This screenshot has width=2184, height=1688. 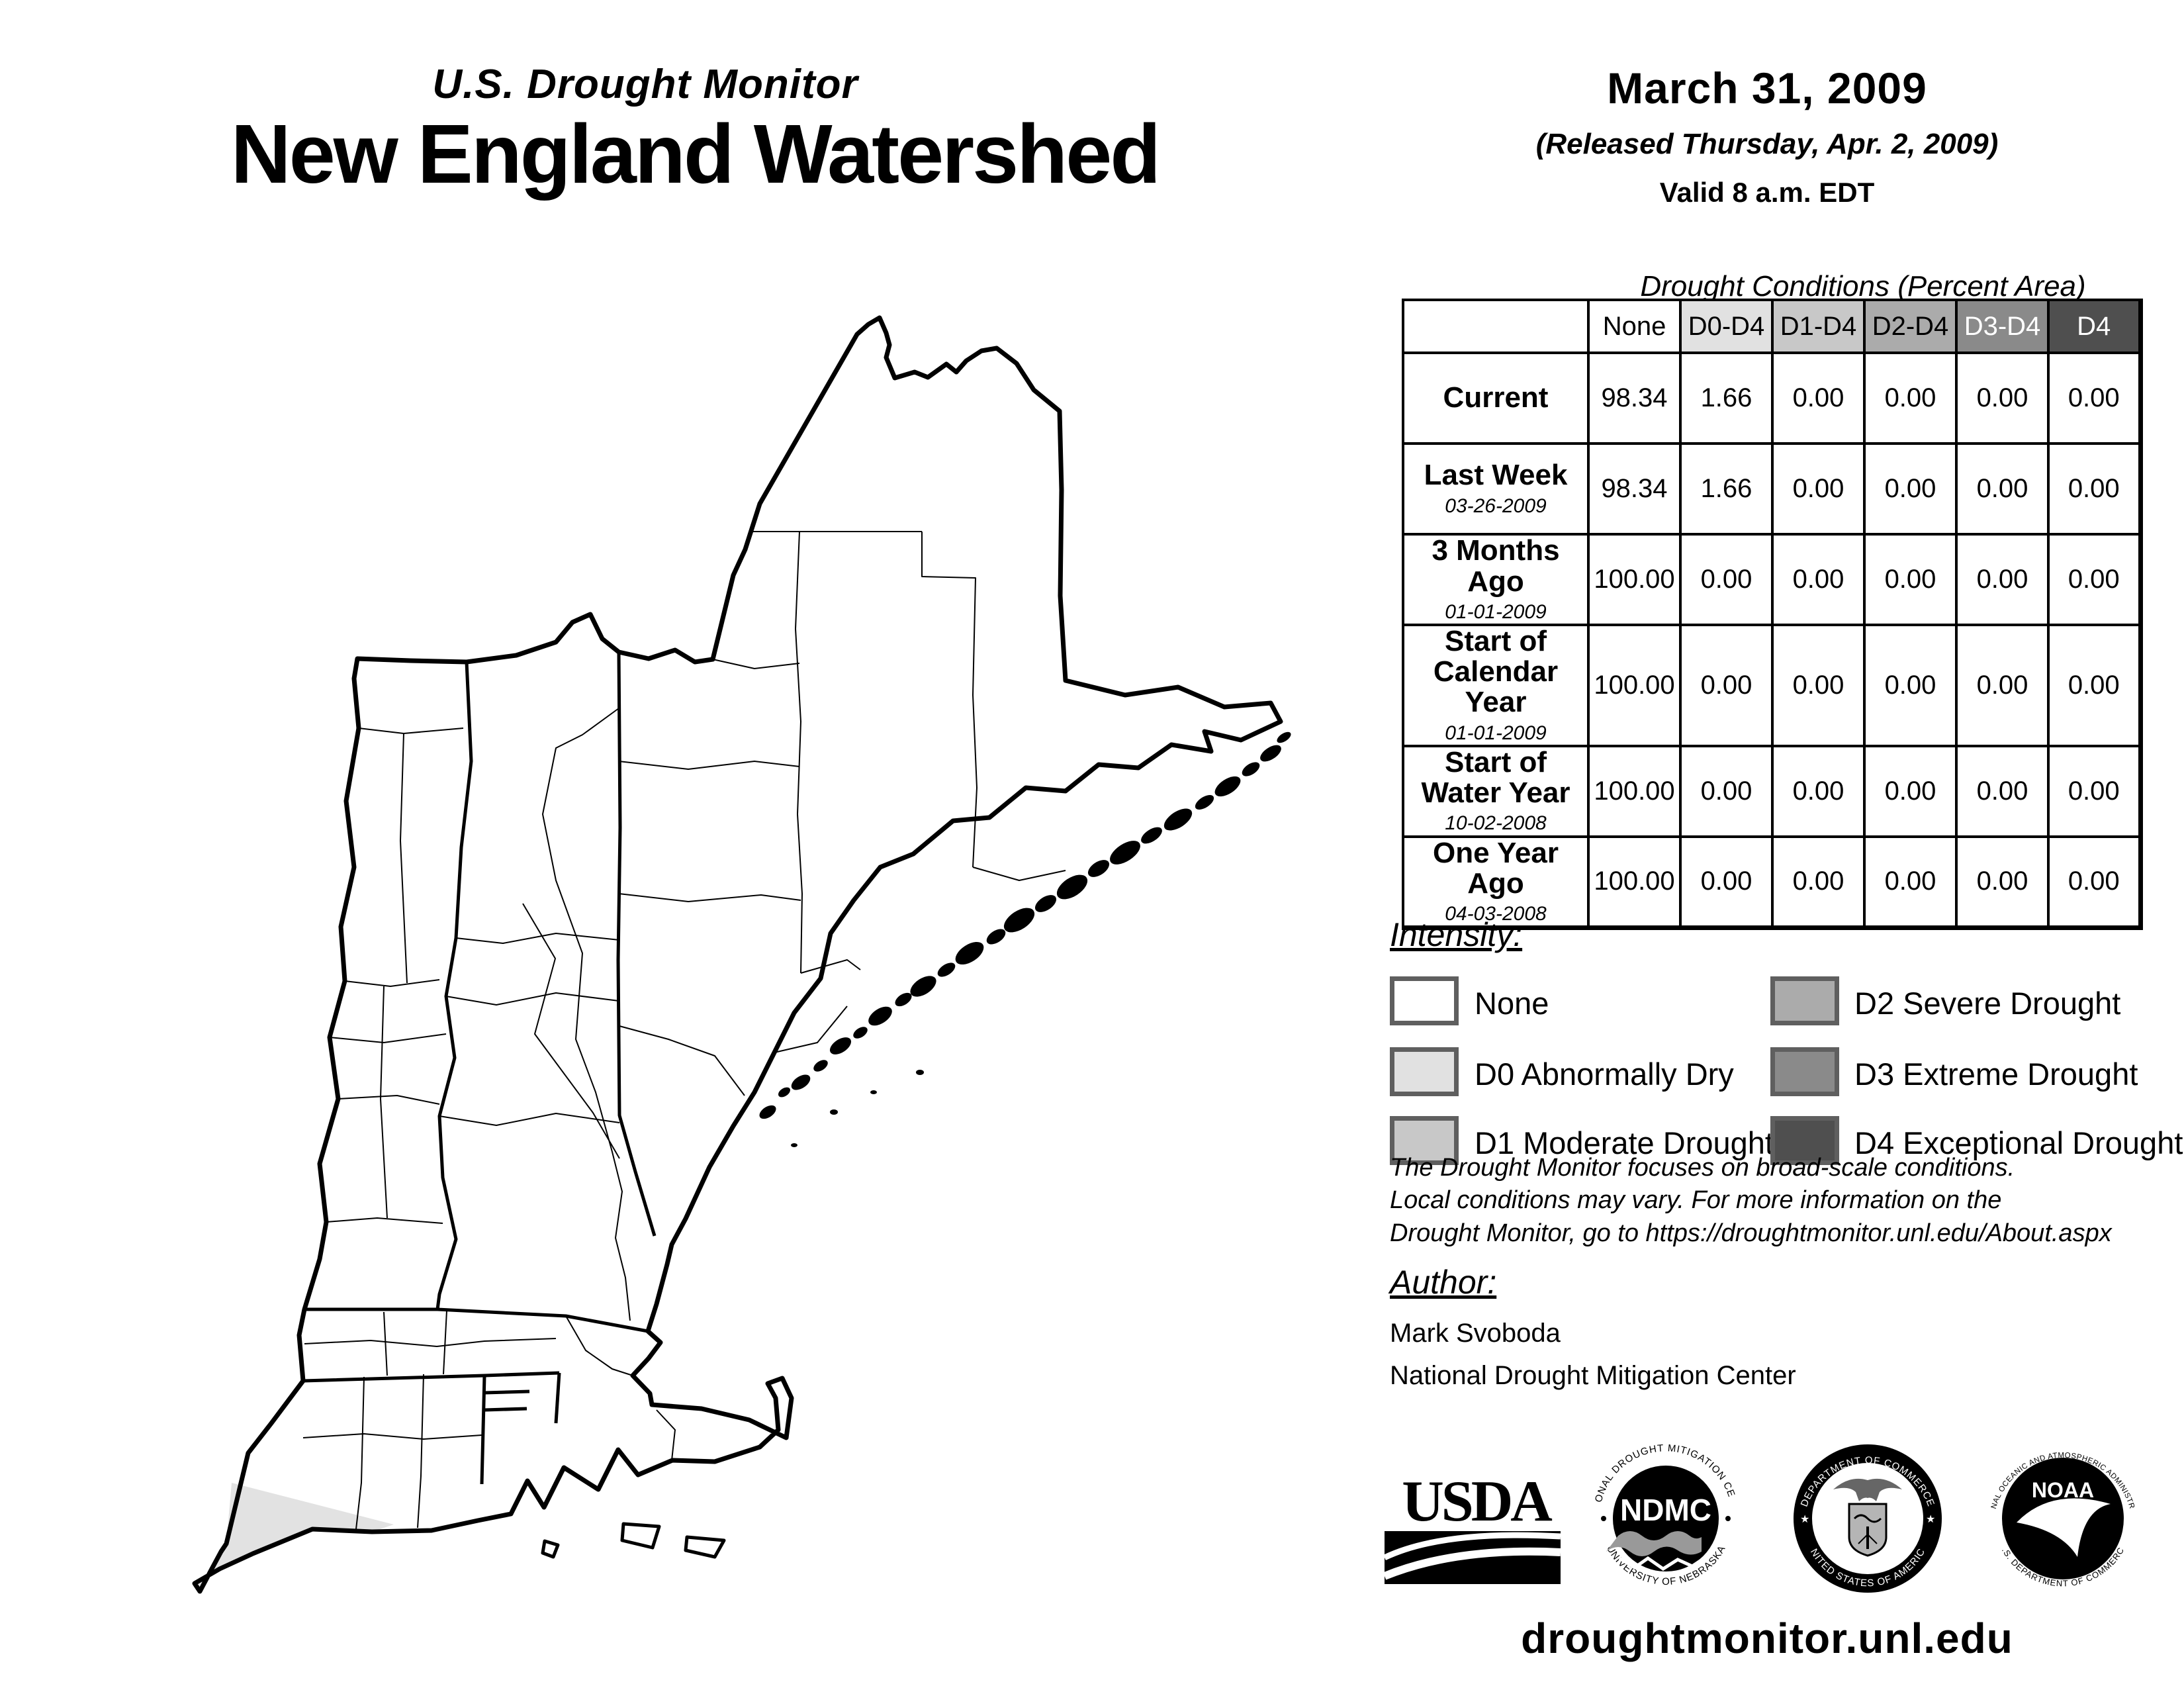 I want to click on row-label-date: 10-02-2008, so click(x=1496, y=823).